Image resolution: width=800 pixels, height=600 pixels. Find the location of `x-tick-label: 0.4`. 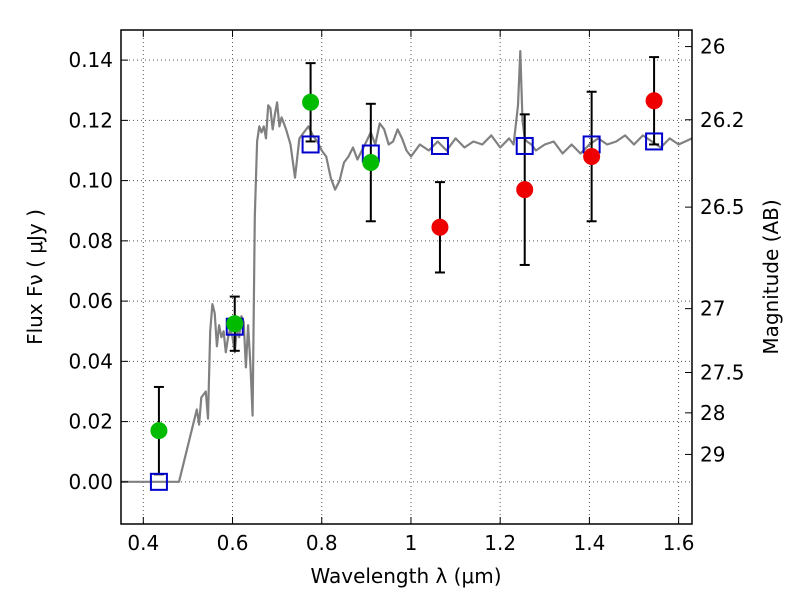

x-tick-label: 0.4 is located at coordinates (143, 543).